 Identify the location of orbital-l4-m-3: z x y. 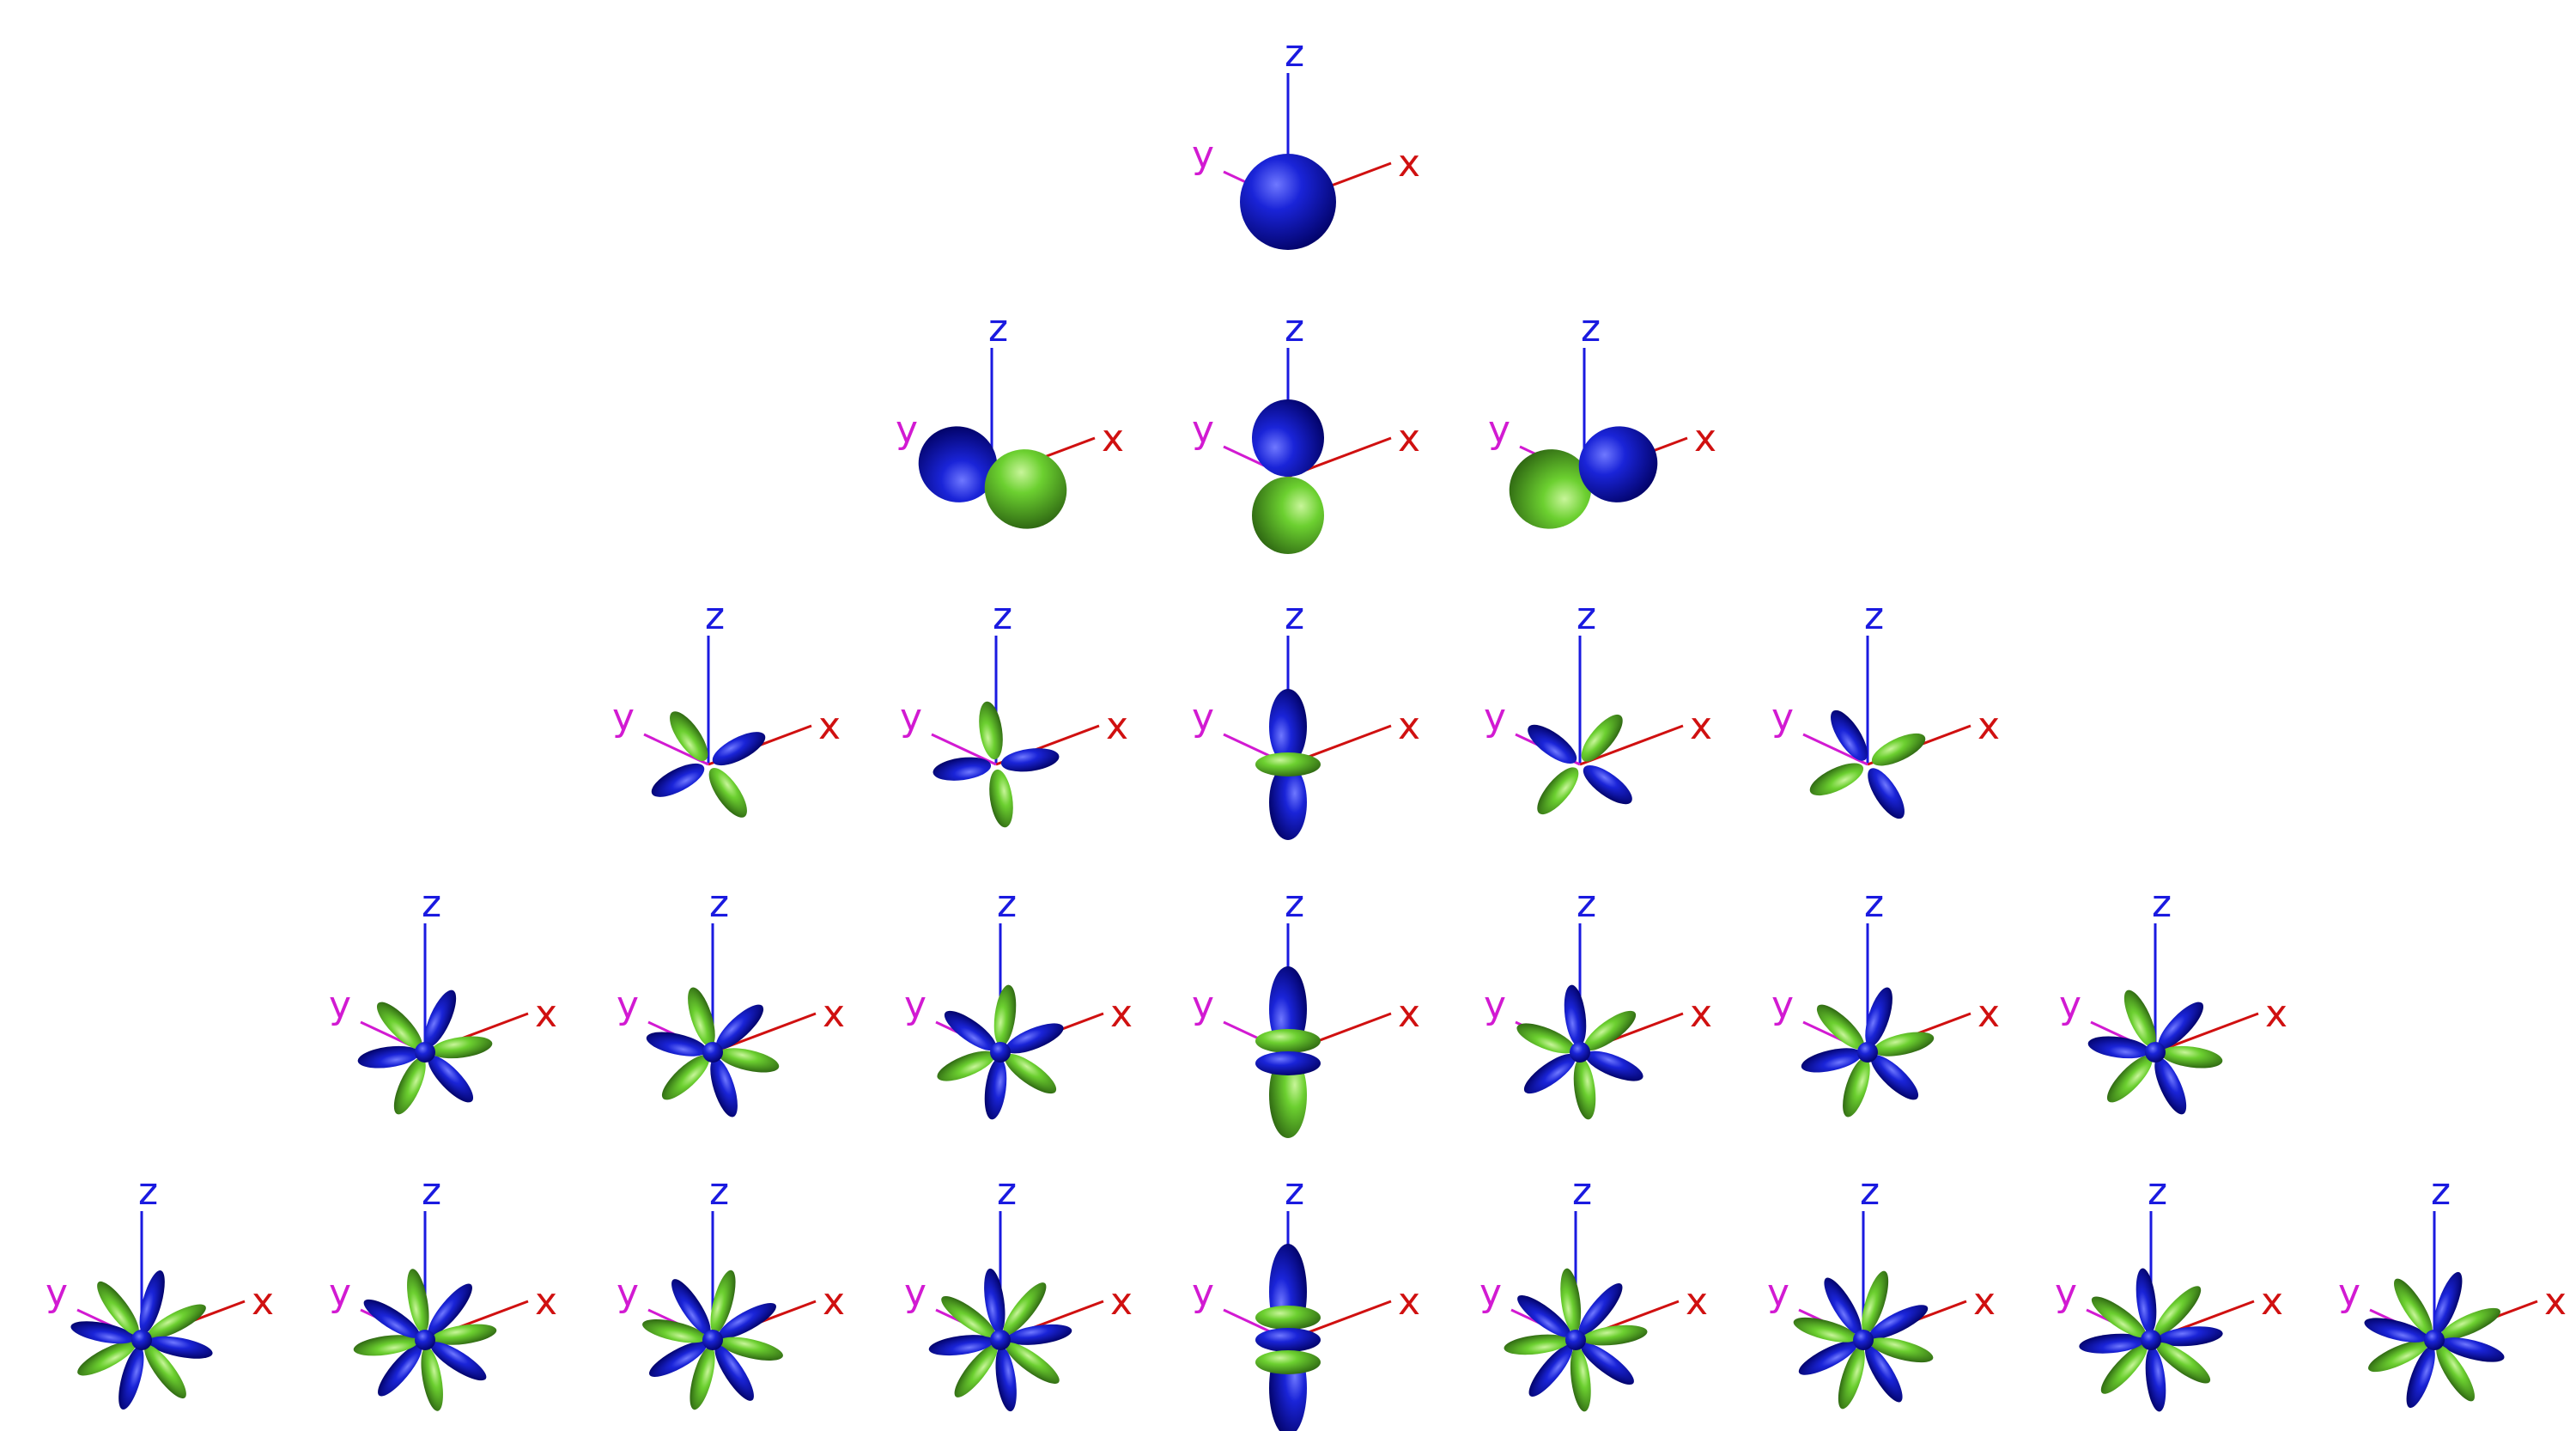
(443, 1290).